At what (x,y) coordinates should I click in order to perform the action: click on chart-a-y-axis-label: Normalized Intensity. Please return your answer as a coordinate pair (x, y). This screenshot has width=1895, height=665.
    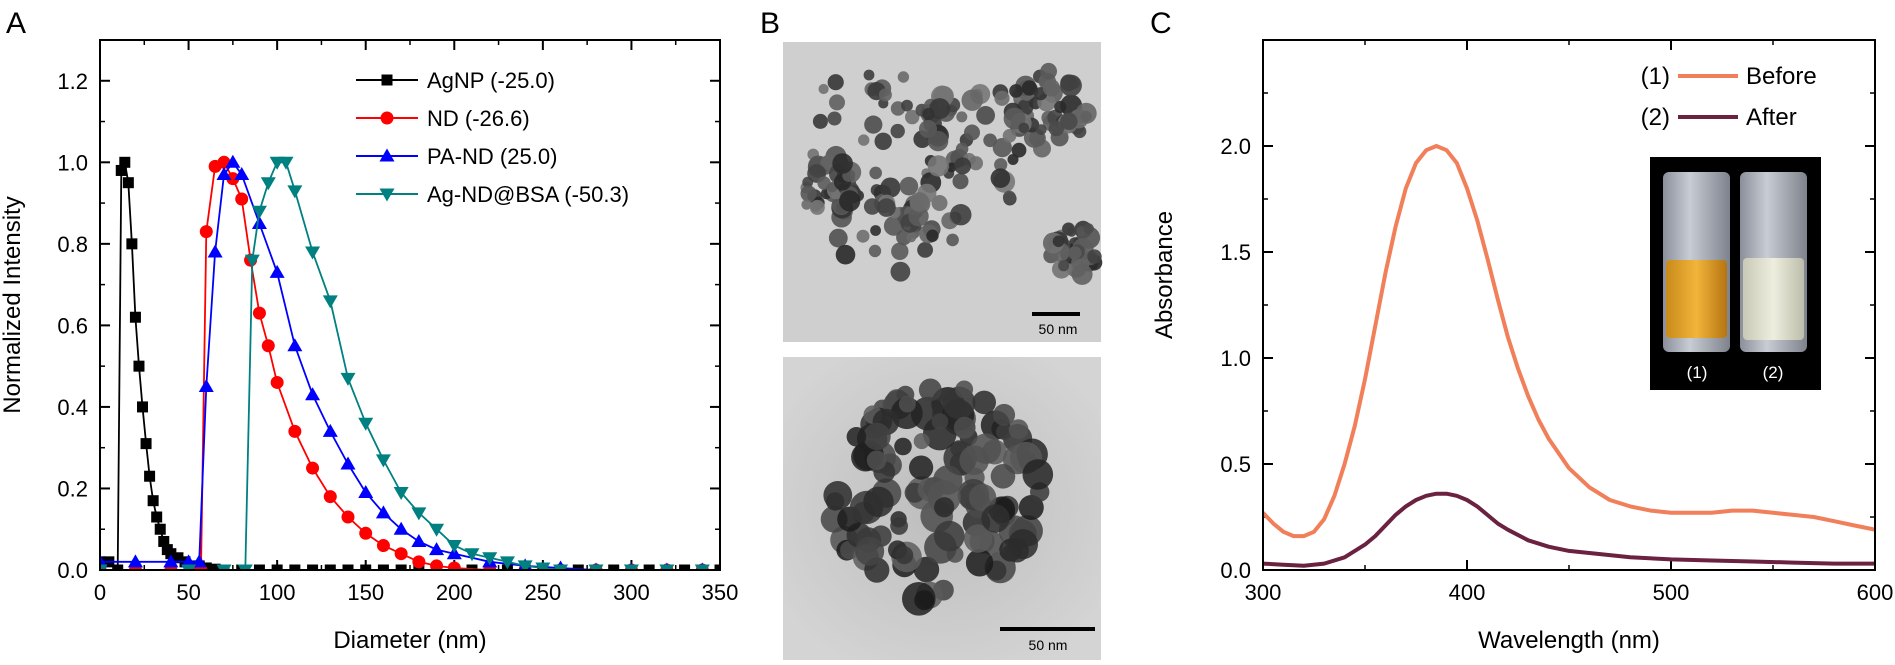
    Looking at the image, I should click on (13, 304).